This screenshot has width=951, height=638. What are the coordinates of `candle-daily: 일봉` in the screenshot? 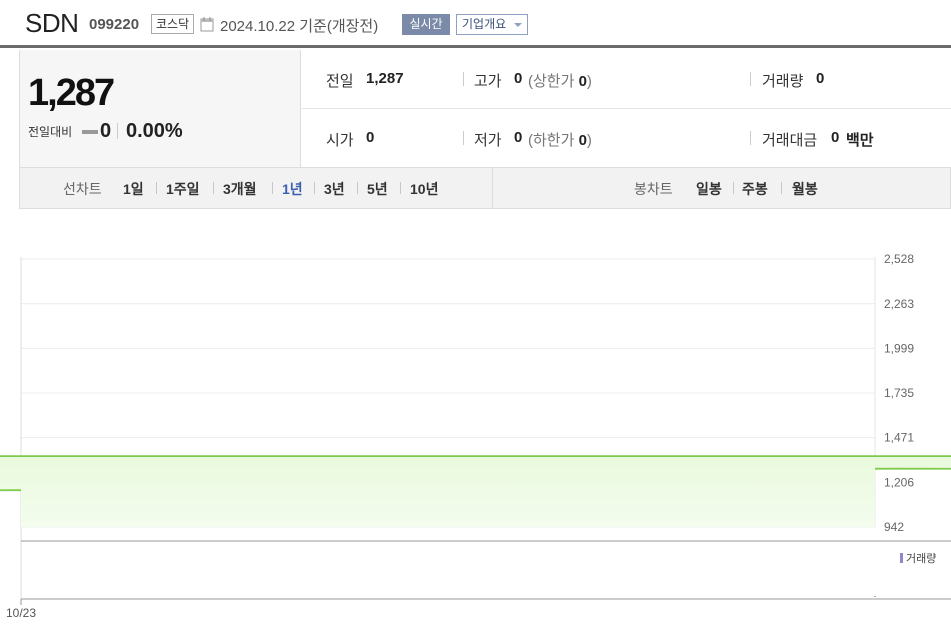 It's located at (709, 189).